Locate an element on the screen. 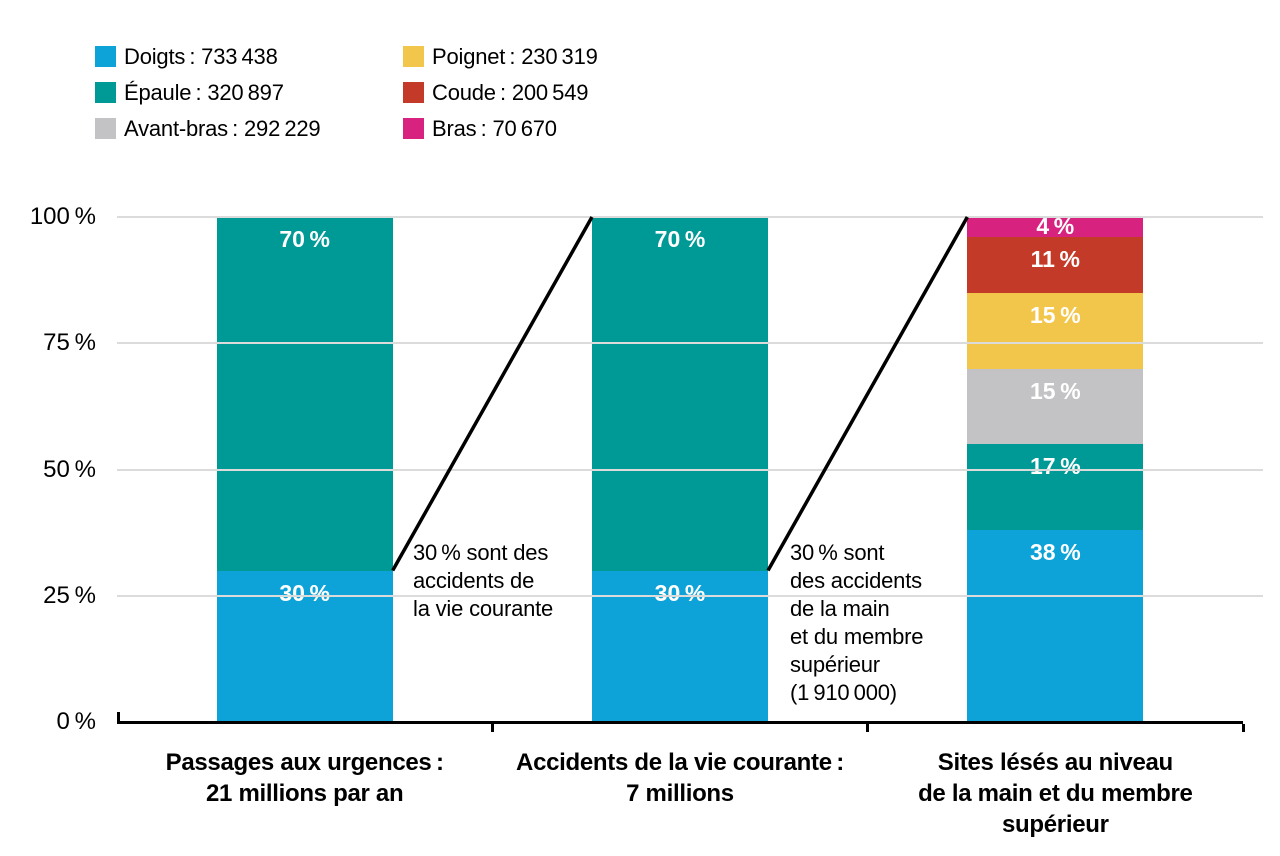  legend-swatch-poignet is located at coordinates (413, 56).